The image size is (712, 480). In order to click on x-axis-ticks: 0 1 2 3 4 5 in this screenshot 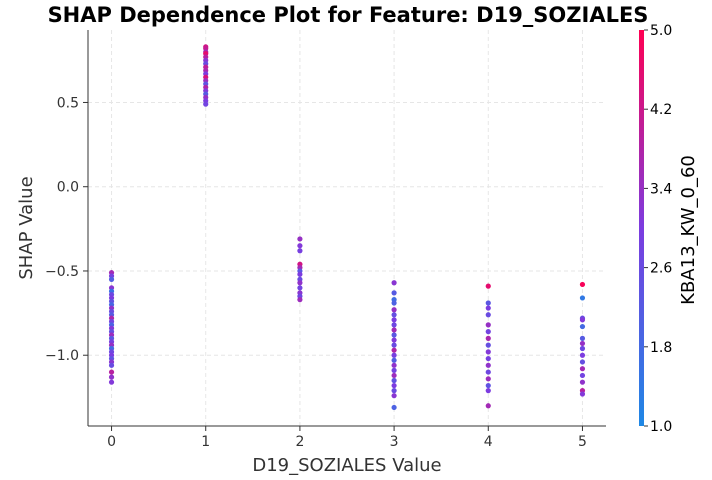, I will do `click(347, 438)`.